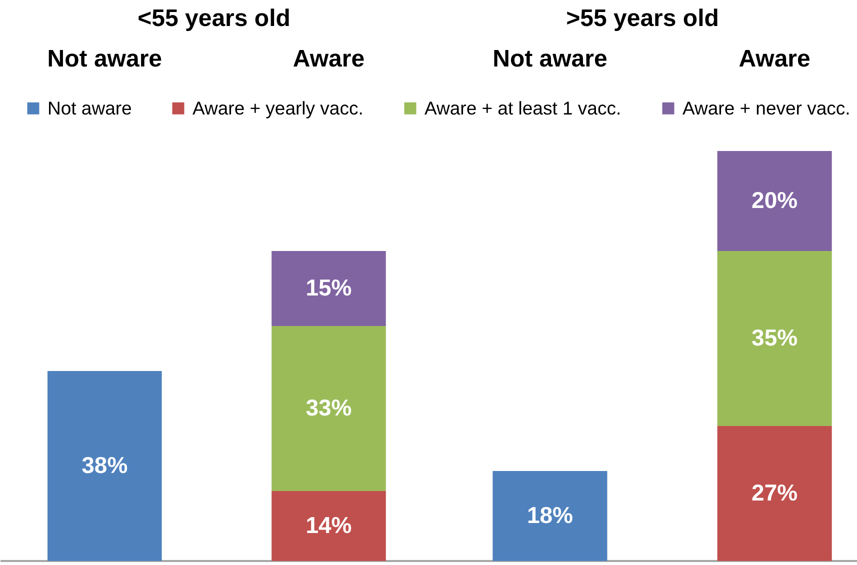  Describe the element at coordinates (329, 287) in the screenshot. I see `data-label: 15%` at that location.